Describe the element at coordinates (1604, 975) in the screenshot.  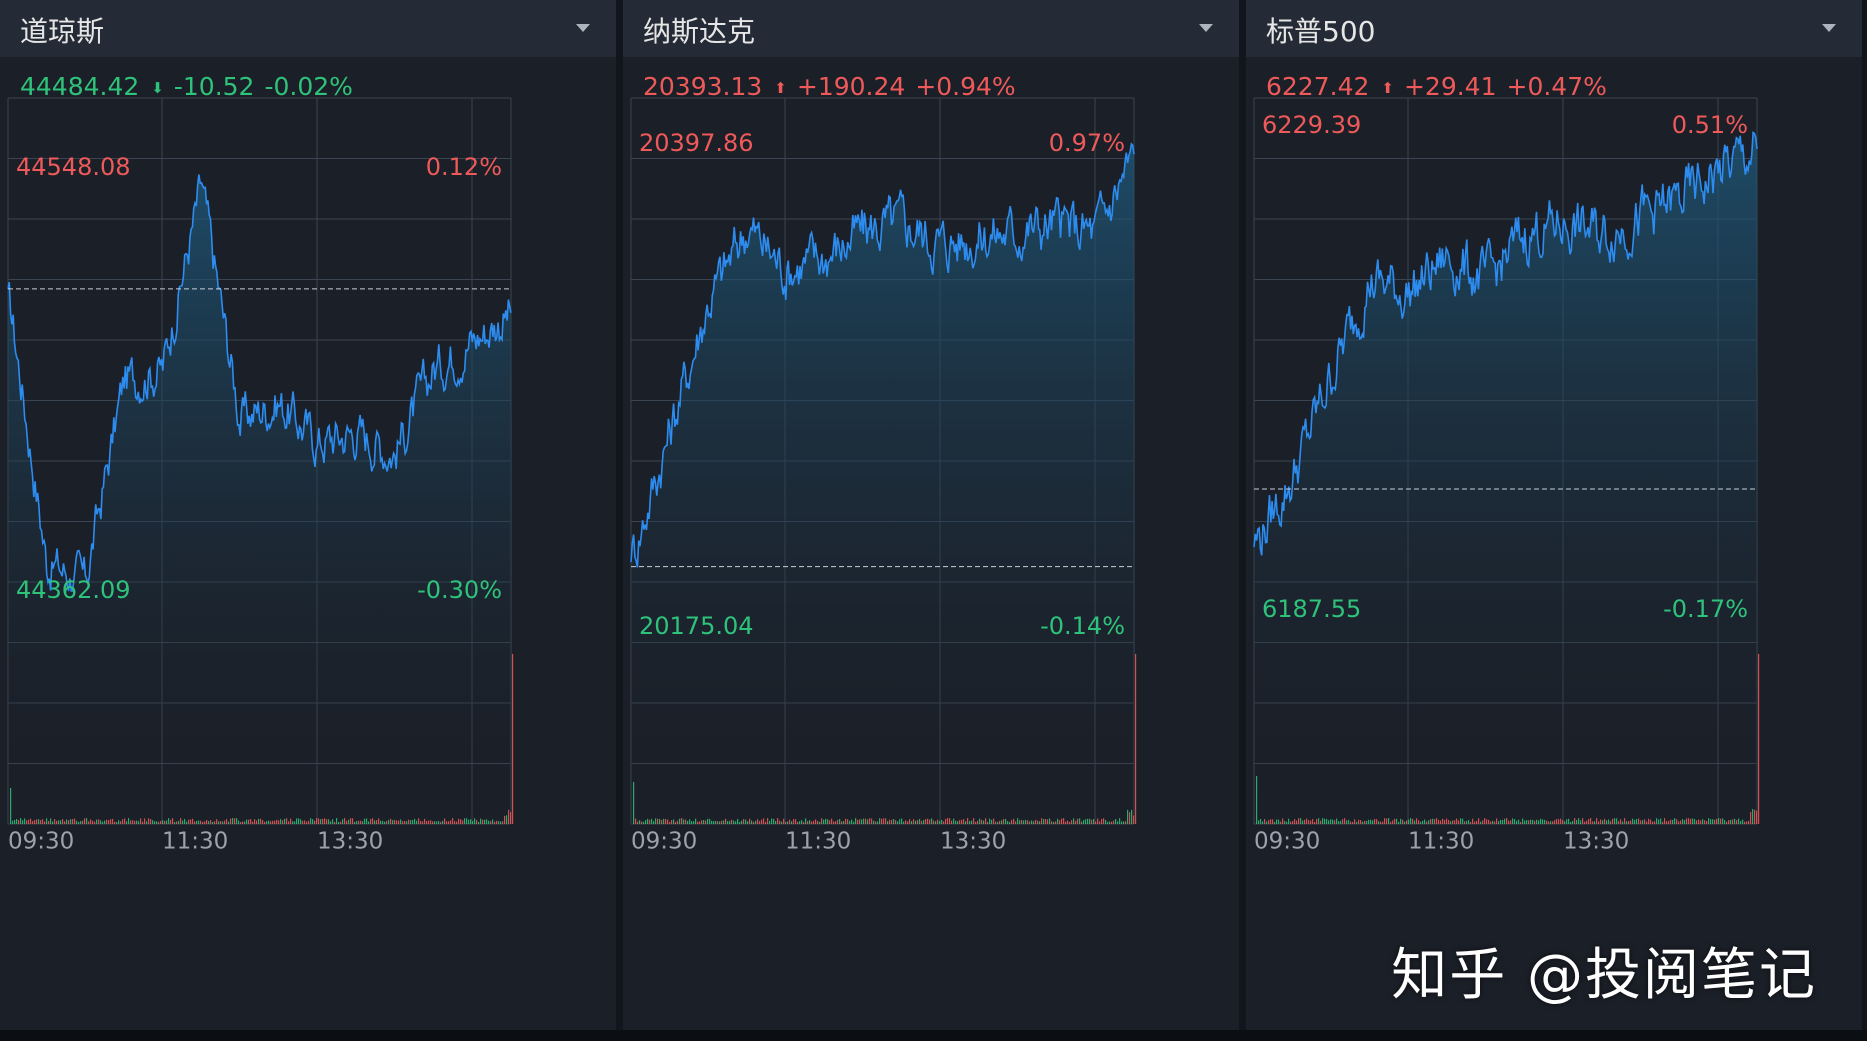
I see `watermark-logo: 知乎 @投阅笔记` at that location.